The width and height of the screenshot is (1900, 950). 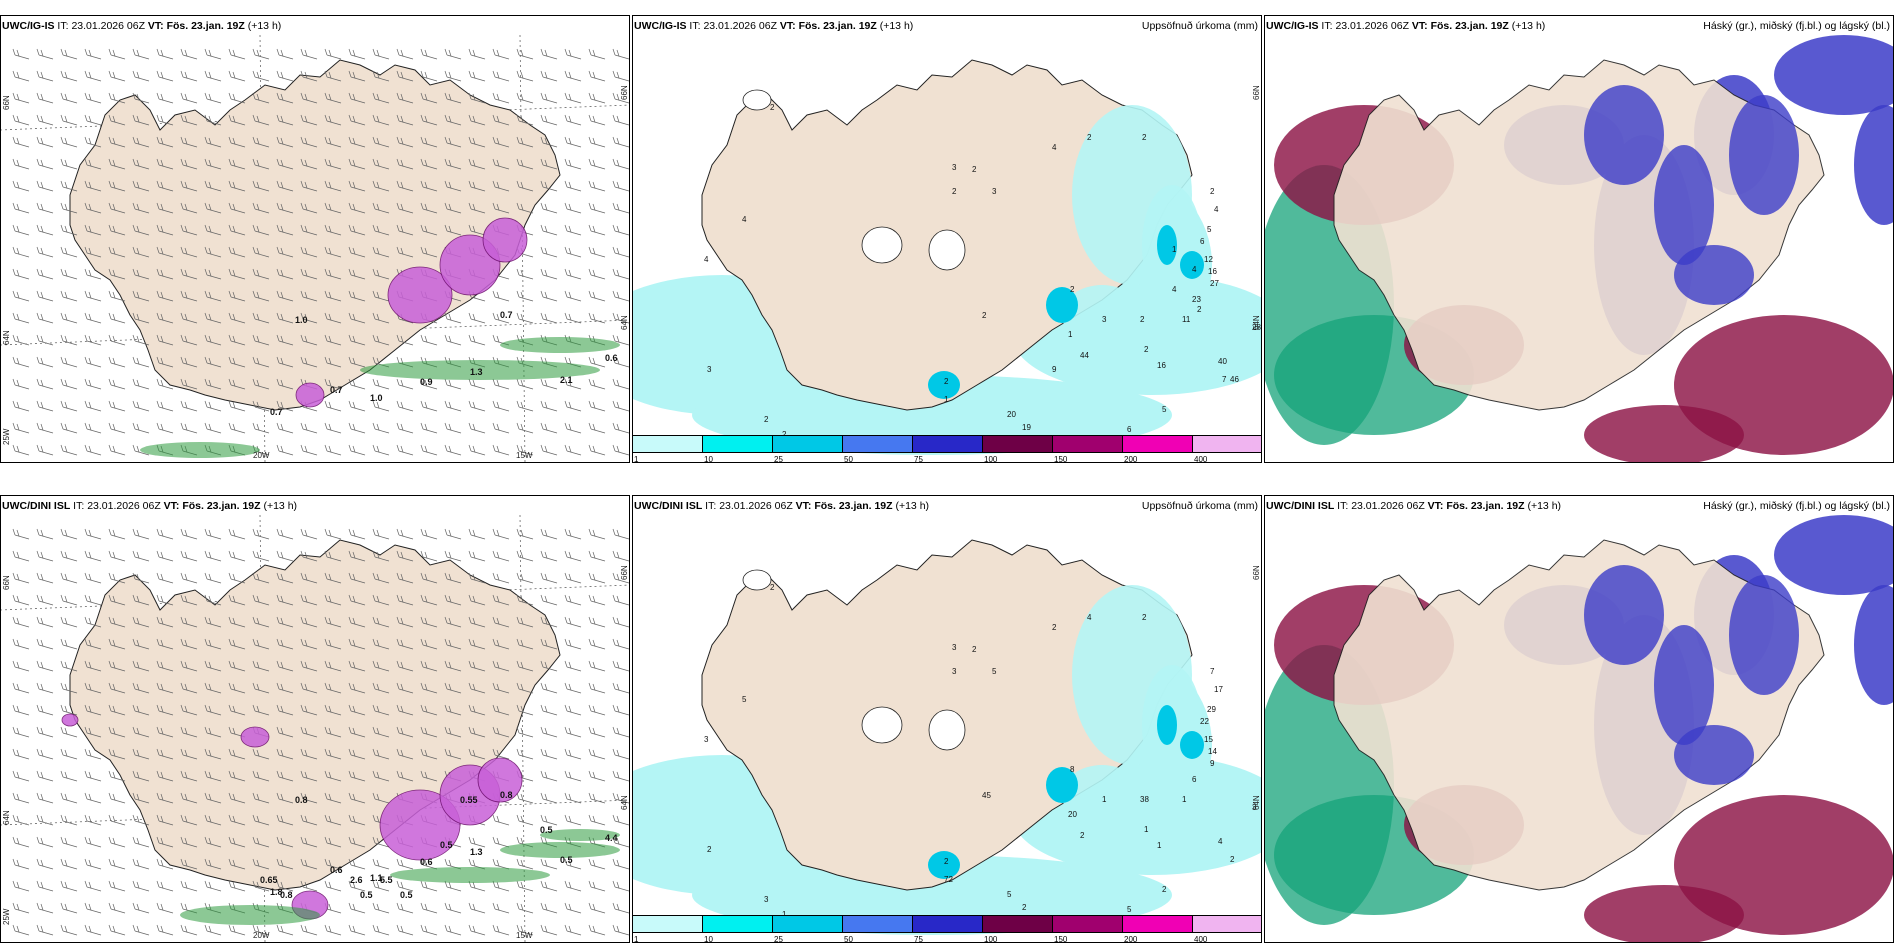 I want to click on precip-value-label: 3, so click(x=954, y=167).